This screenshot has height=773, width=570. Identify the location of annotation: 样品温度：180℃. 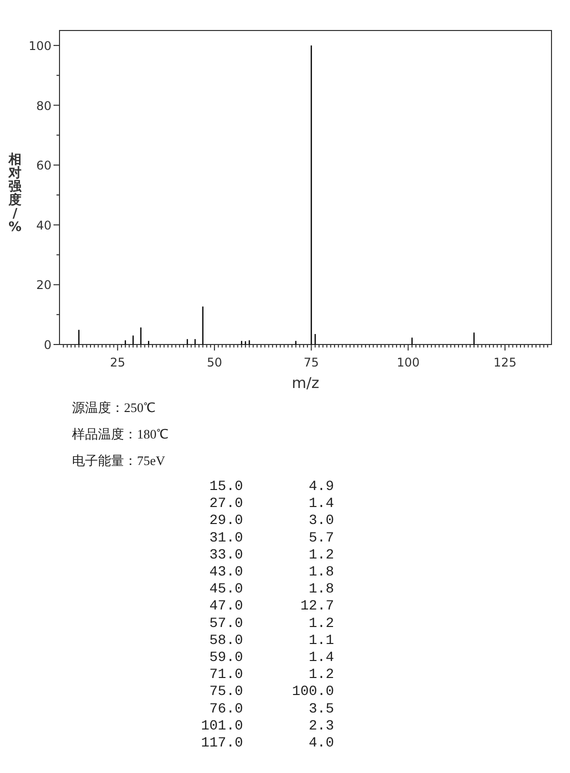
(120, 434).